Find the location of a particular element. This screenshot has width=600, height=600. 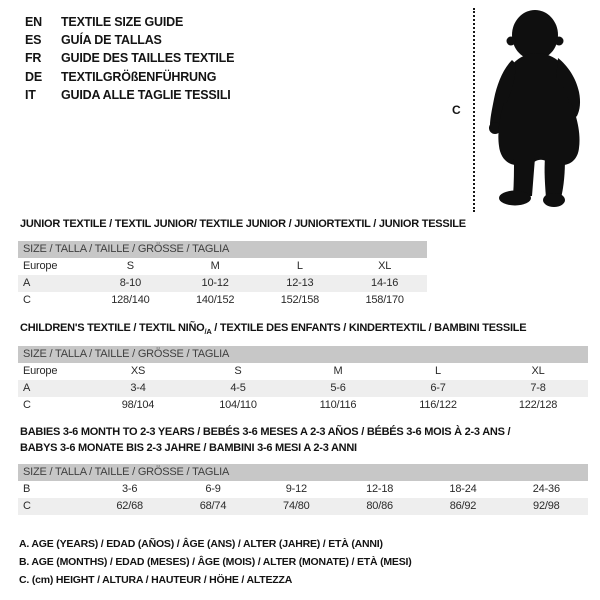

table-row: A 3-4 4-5 5-6 6-7 7-8 is located at coordinates (303, 388).